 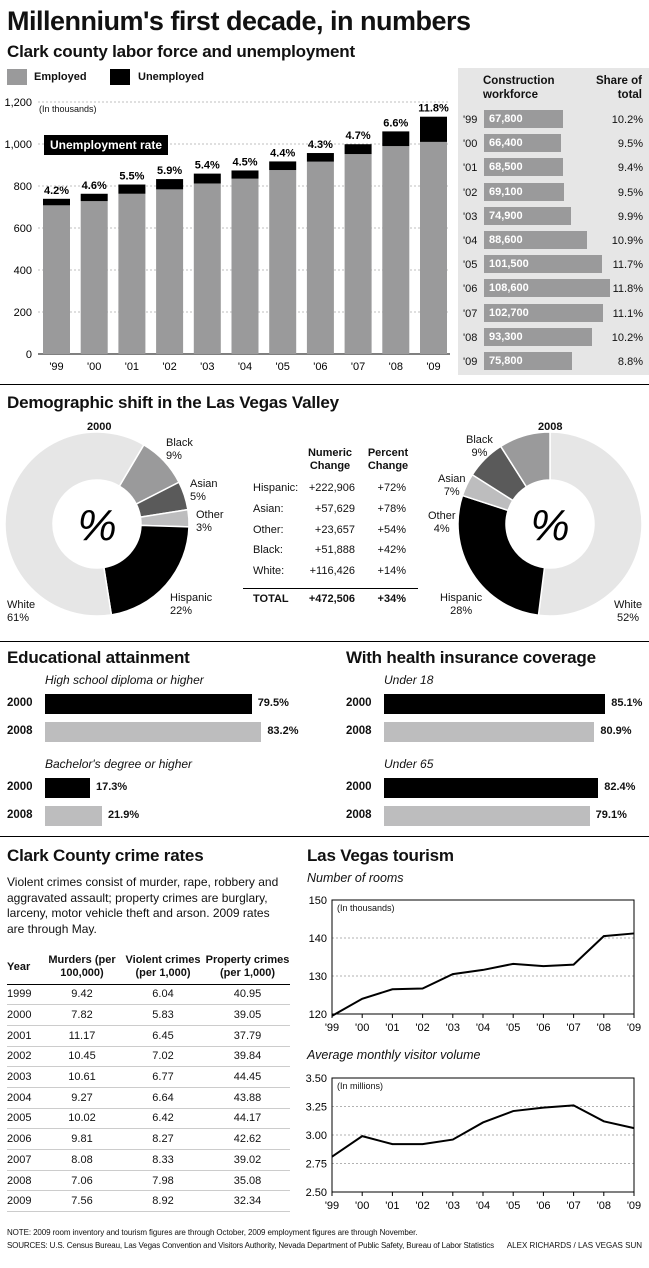 I want to click on construction-year: '07, so click(x=470, y=313).